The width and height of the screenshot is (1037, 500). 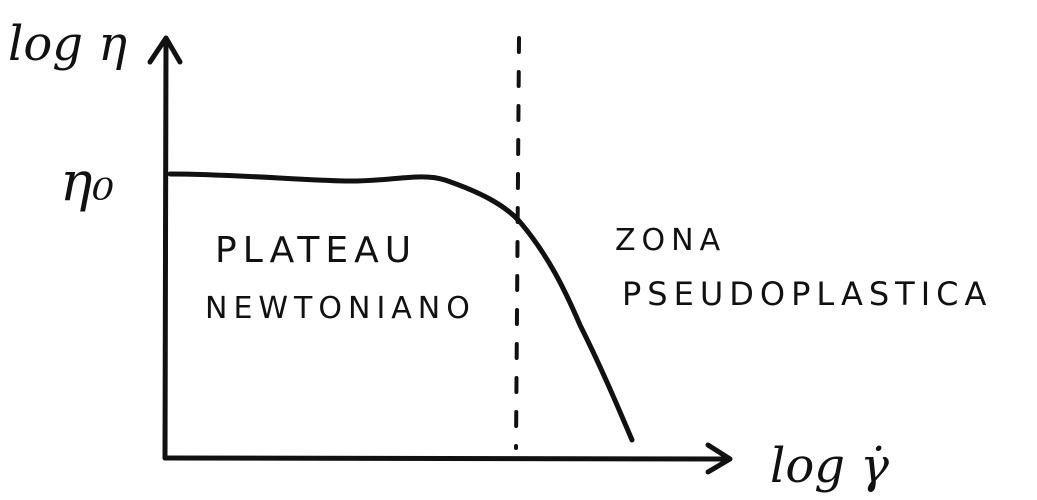 What do you see at coordinates (719, 458) in the screenshot?
I see `x-axis-arrowhead` at bounding box center [719, 458].